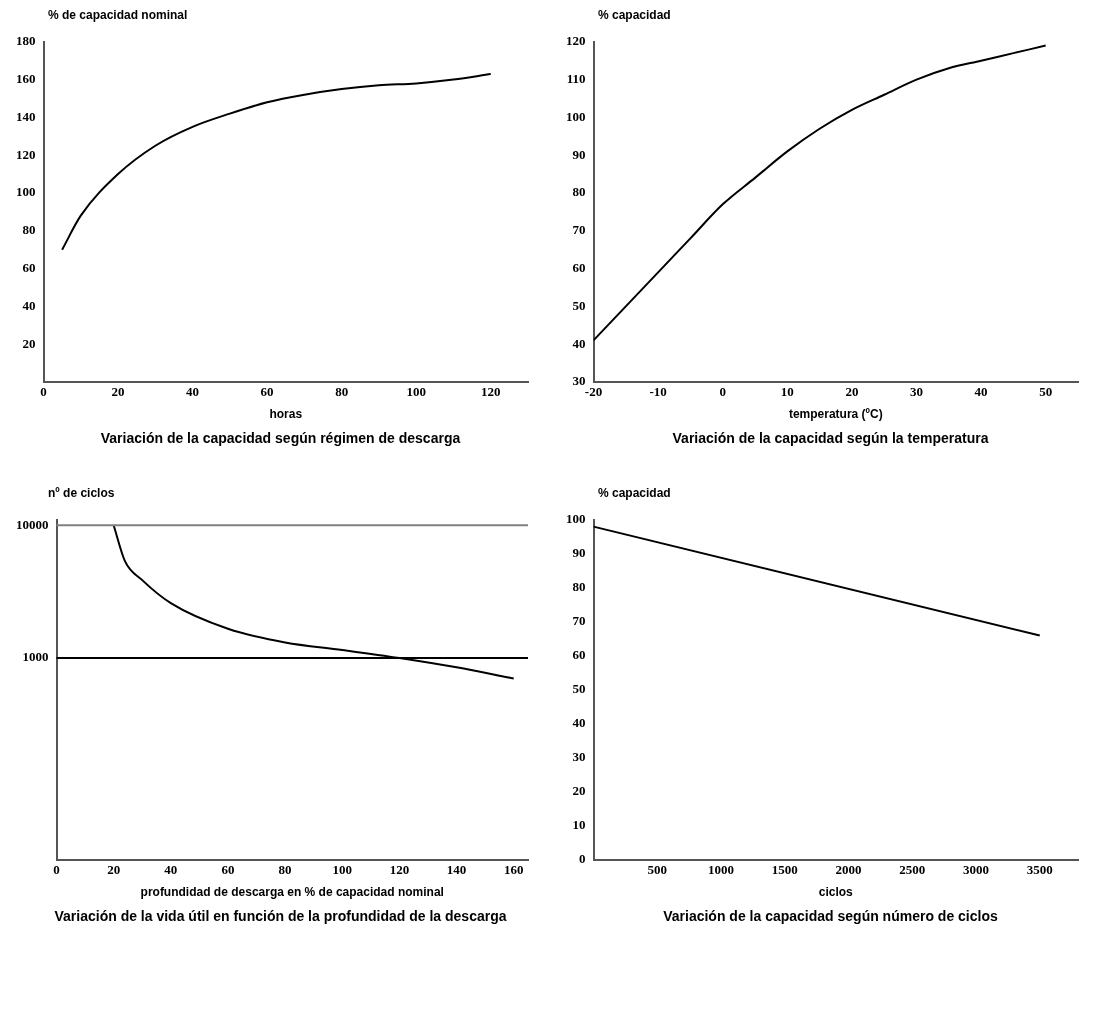 The width and height of the screenshot is (1118, 1022). What do you see at coordinates (721, 870) in the screenshot?
I see `x-tick-label: 1000` at bounding box center [721, 870].